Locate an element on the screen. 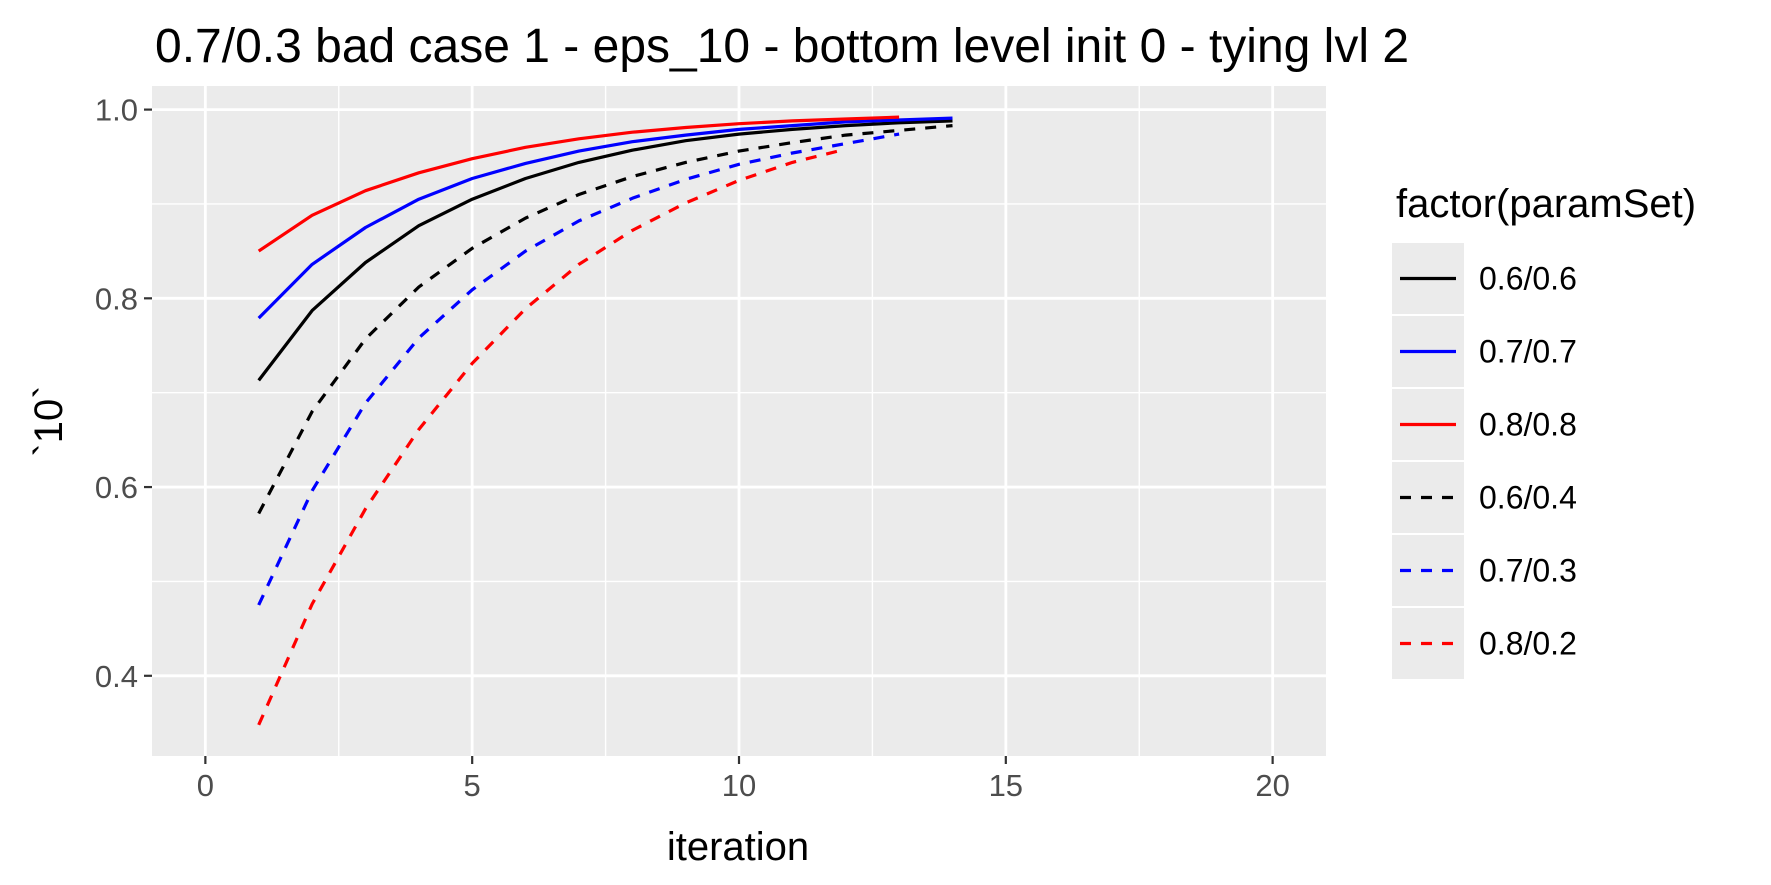 The height and width of the screenshot is (885, 1771). legend-title: factor(paramSet) is located at coordinates (1546, 204).